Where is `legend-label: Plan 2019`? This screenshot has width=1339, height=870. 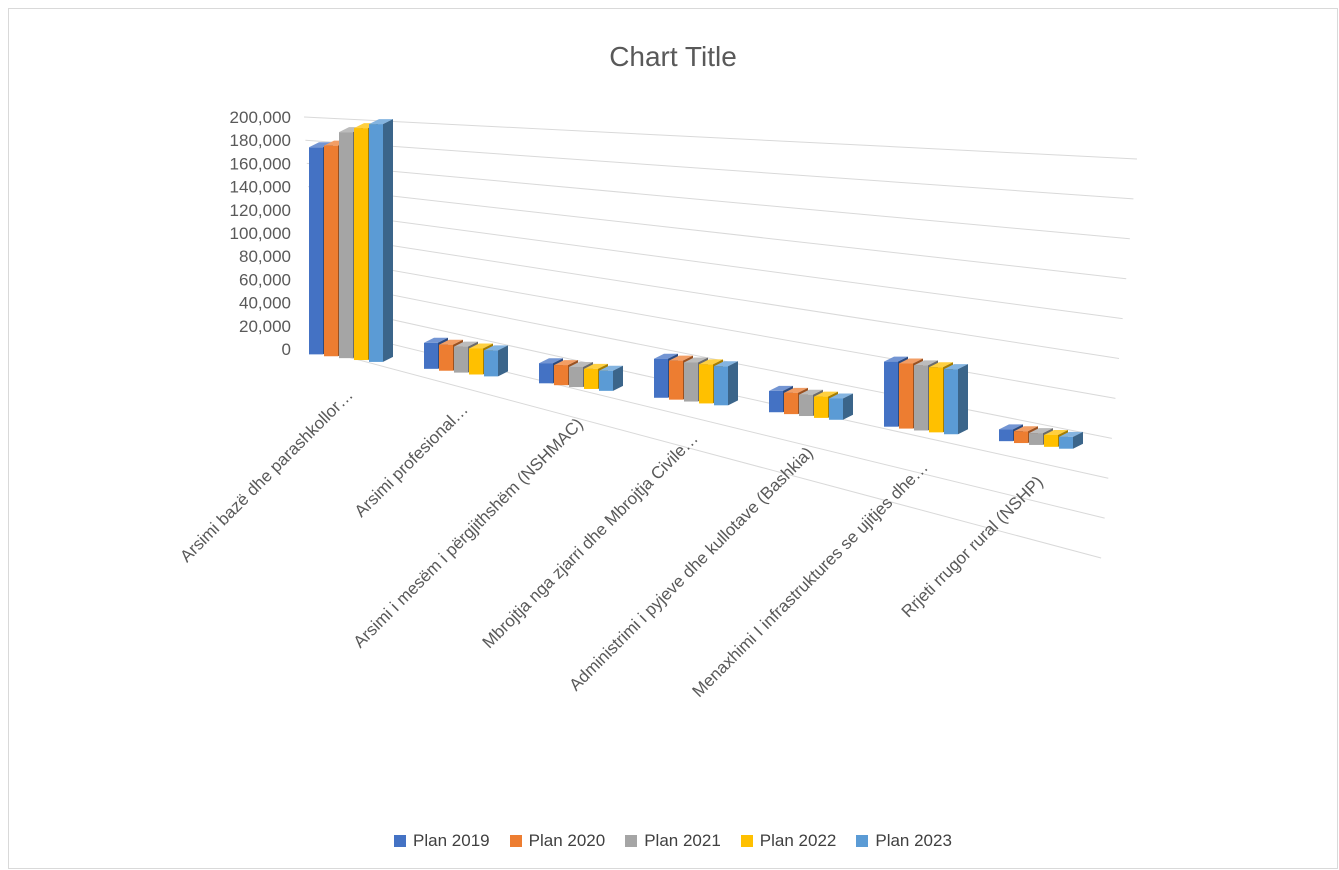 legend-label: Plan 2019 is located at coordinates (451, 840).